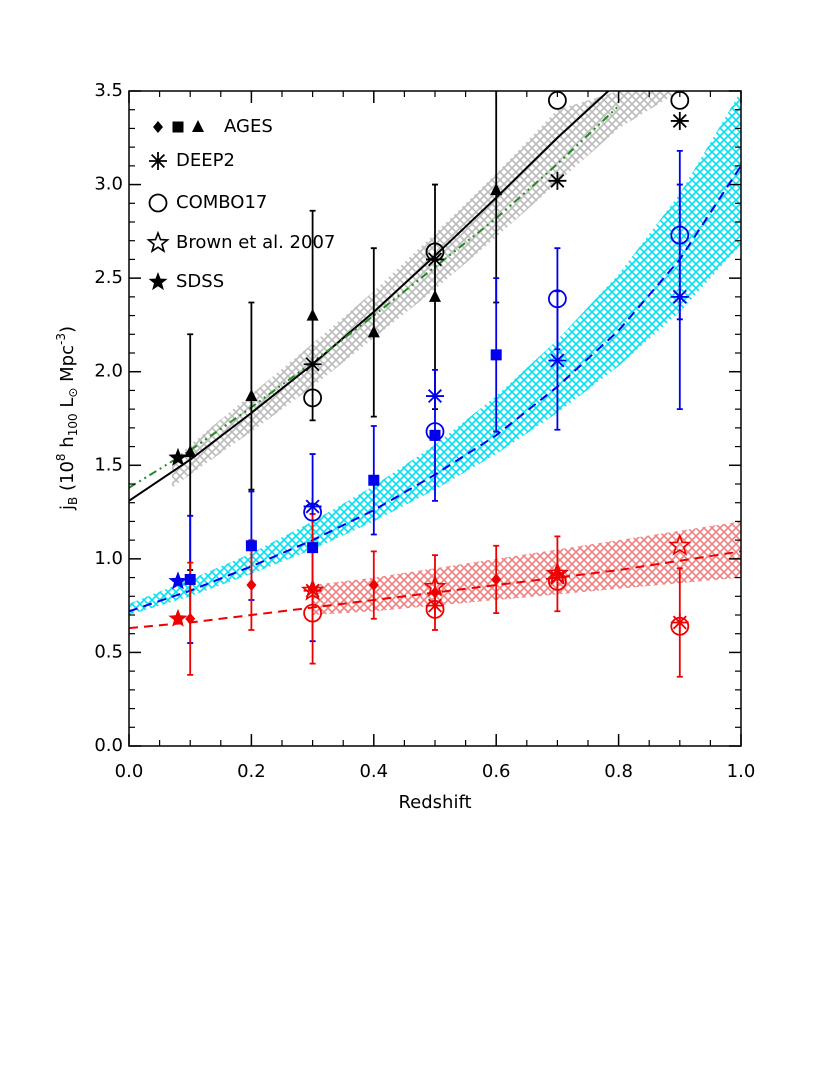 Image resolution: width=830 pixels, height=1079 pixels. Describe the element at coordinates (255, 242) in the screenshot. I see `legend-label: Brown et al. 2007` at that location.